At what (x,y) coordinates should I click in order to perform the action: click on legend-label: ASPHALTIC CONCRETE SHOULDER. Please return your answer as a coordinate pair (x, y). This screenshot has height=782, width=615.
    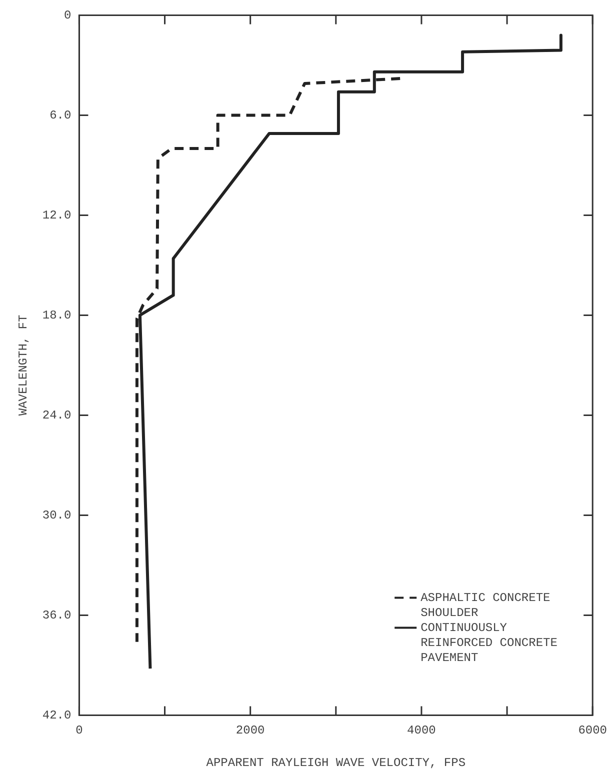
    Looking at the image, I should click on (485, 605).